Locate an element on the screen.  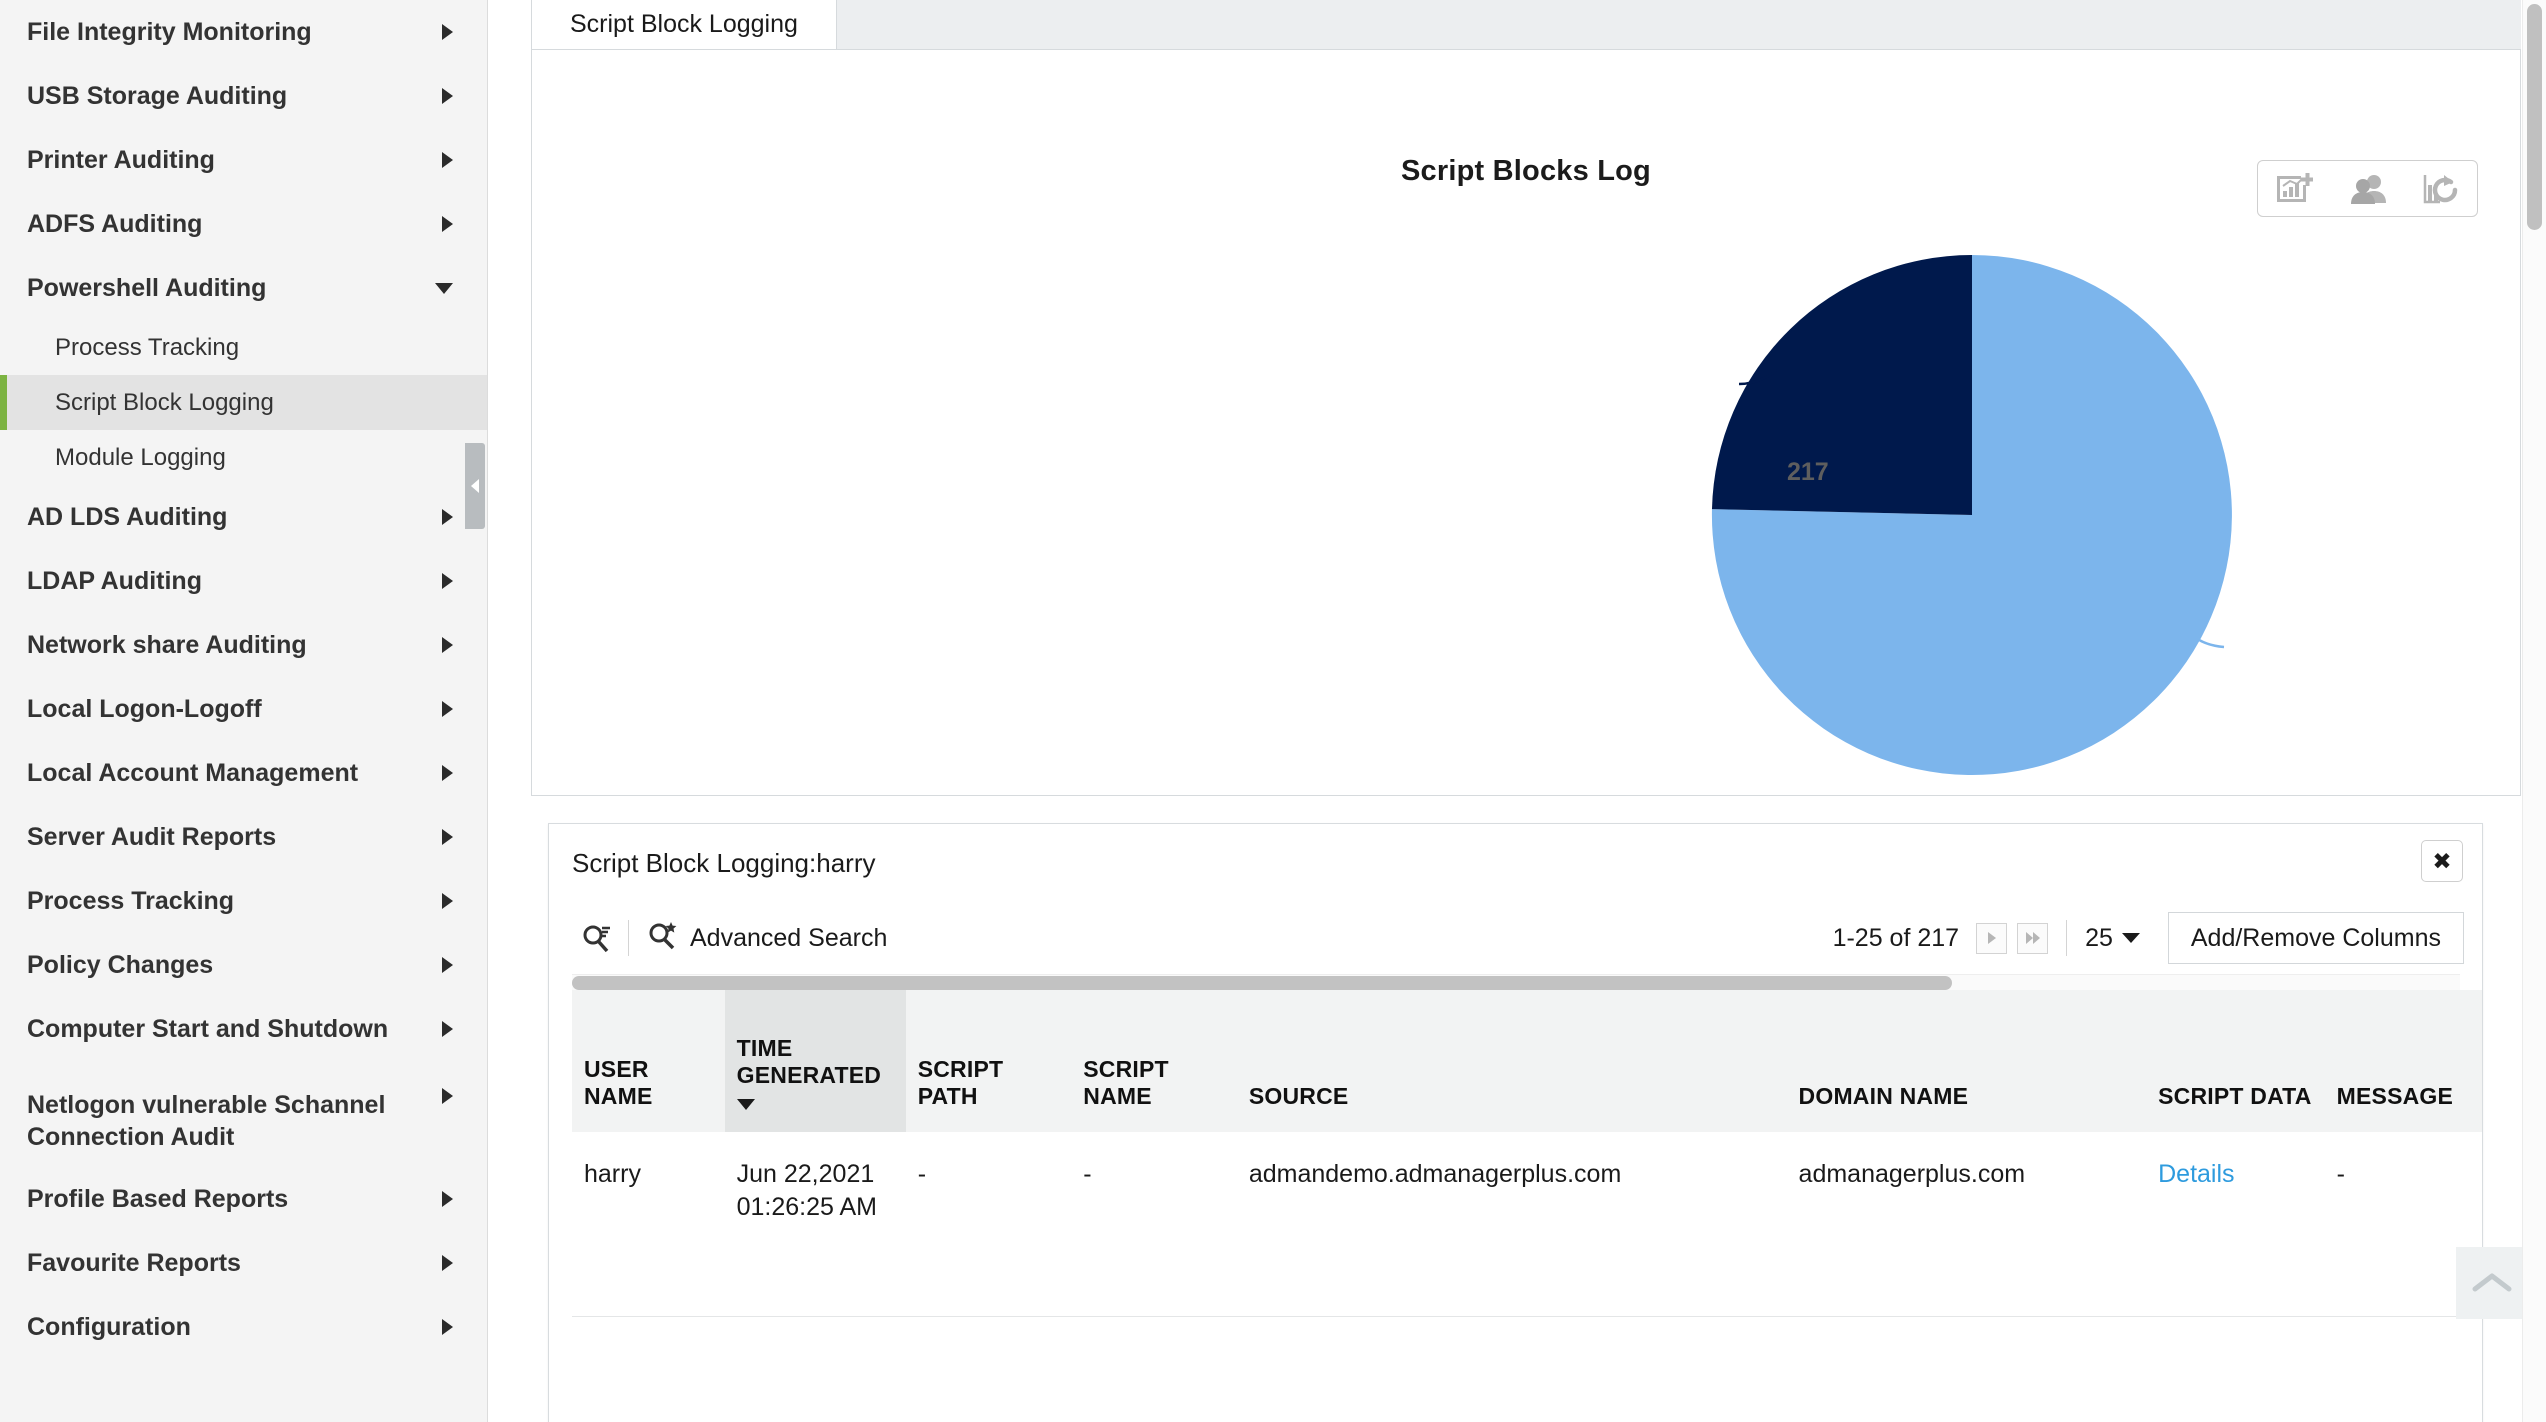
sidebar-collapse-handle is located at coordinates (475, 486).